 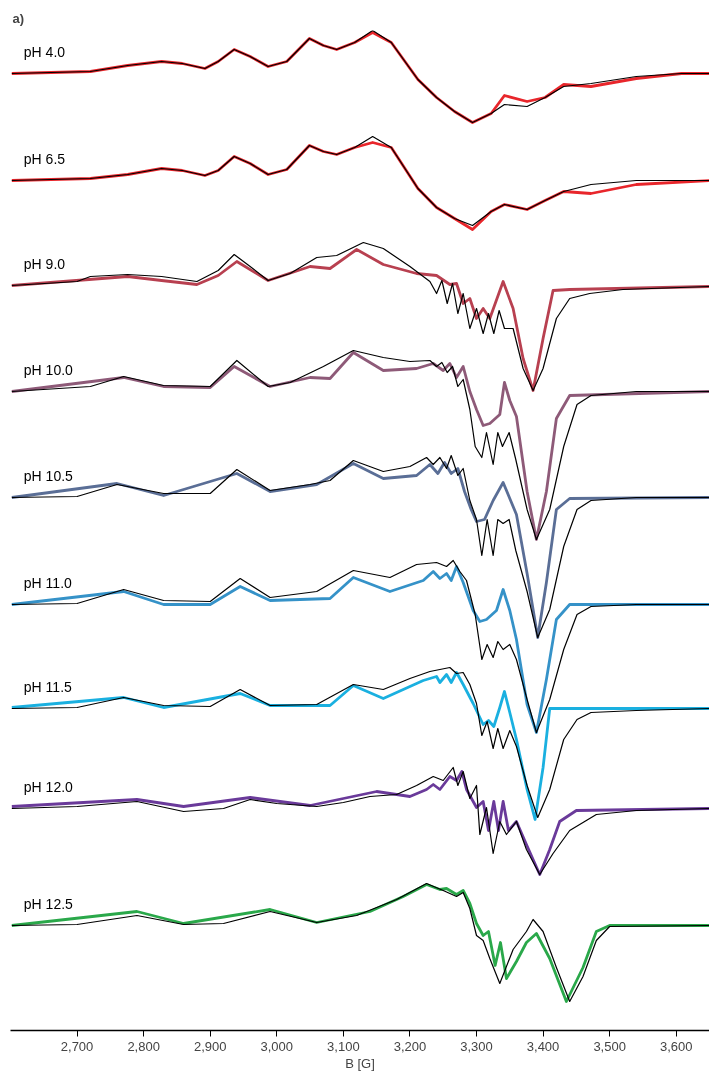 I want to click on x-tick-label: 3,100, so click(x=343, y=1046).